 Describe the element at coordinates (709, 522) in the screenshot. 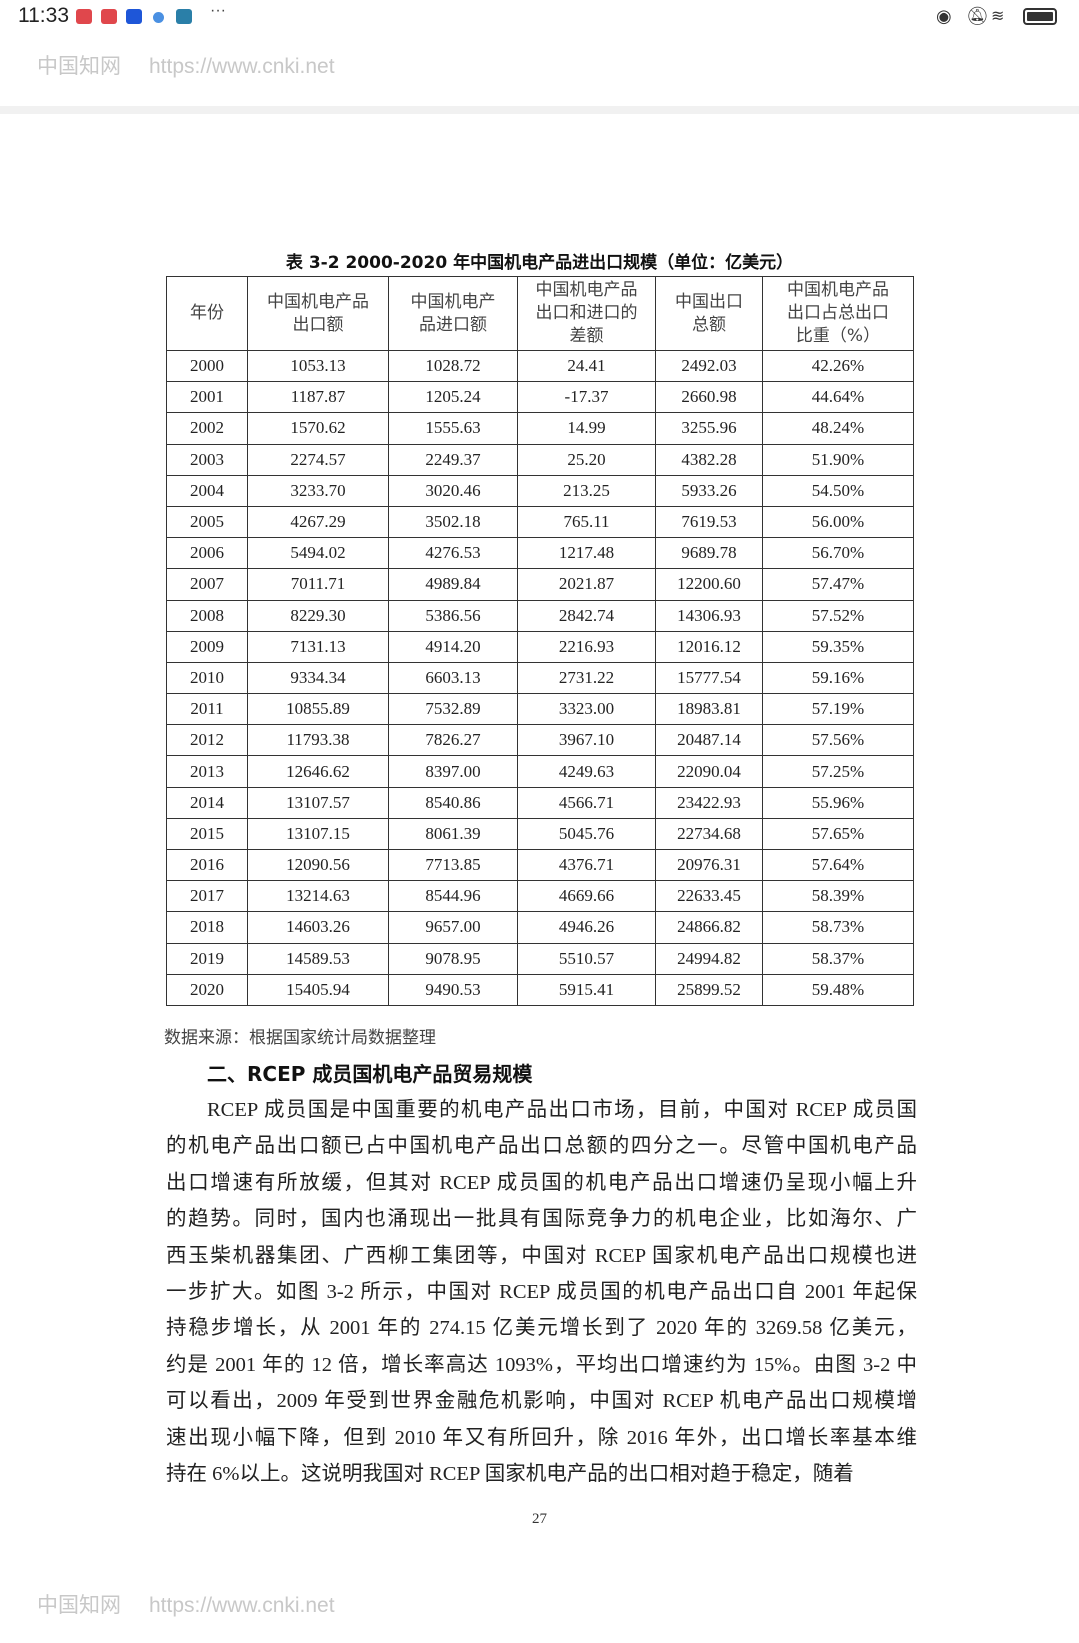

I see `table-cell: 7619.53` at that location.